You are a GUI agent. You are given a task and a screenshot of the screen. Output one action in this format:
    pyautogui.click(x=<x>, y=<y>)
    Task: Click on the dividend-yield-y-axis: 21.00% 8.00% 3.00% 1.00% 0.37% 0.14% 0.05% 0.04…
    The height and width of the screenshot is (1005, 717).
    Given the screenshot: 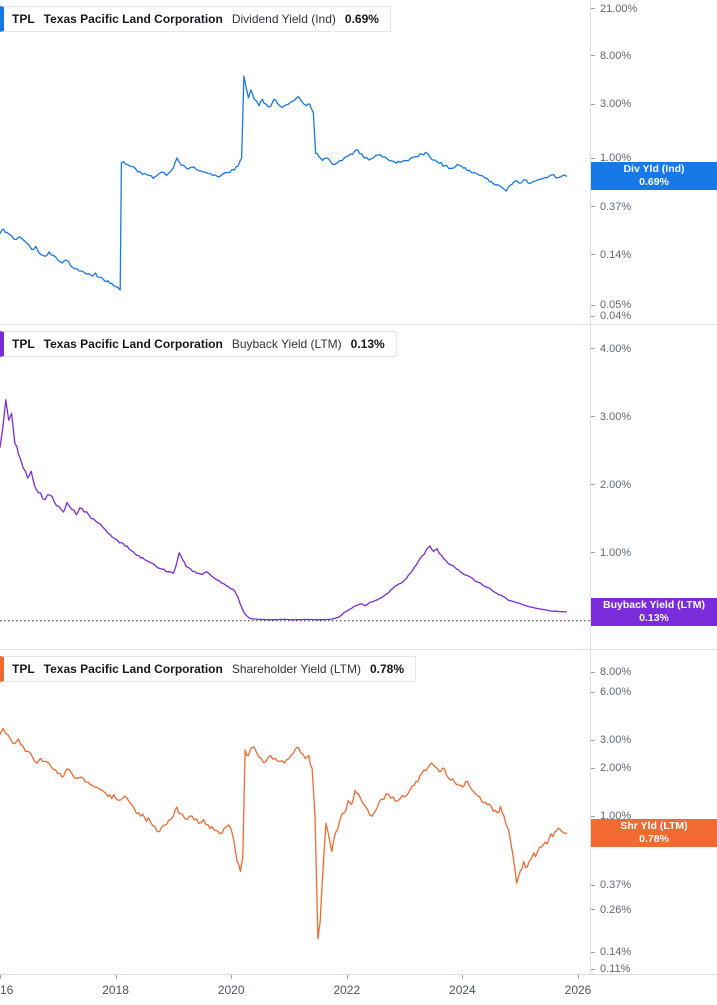 What is the action you would take?
    pyautogui.click(x=653, y=162)
    